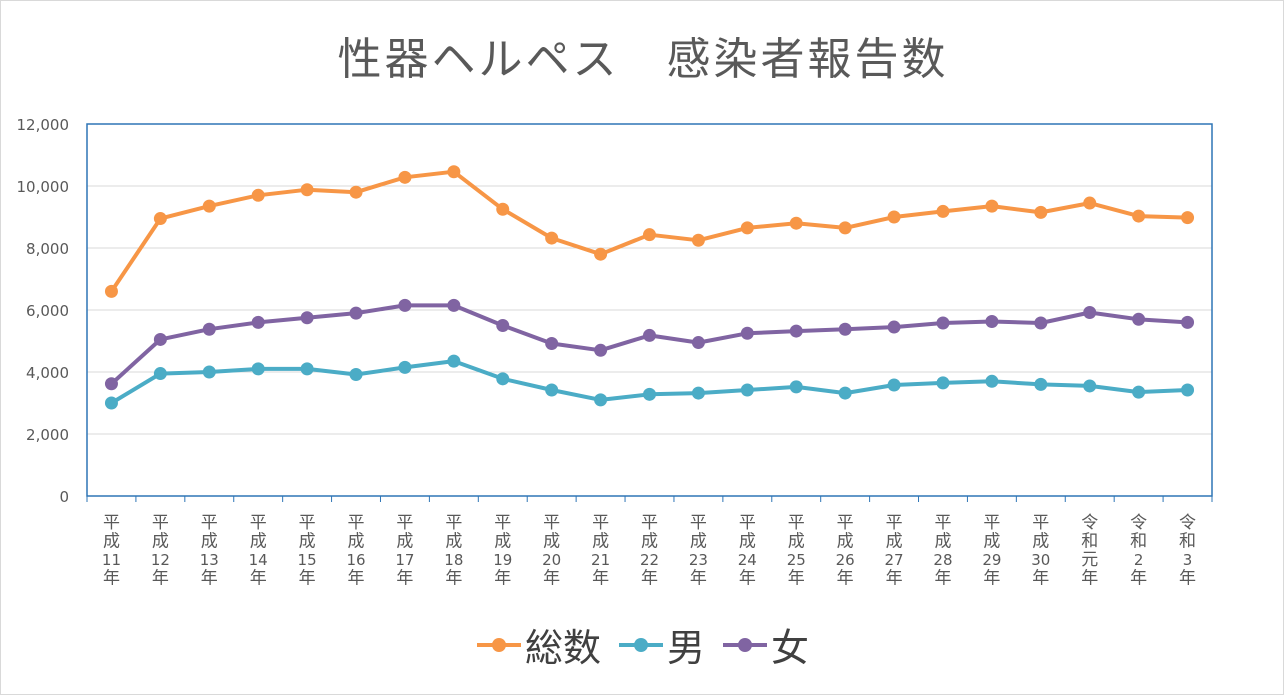 The height and width of the screenshot is (696, 1284). What do you see at coordinates (649, 560) in the screenshot?
I see `x-tick-label-part: 22` at bounding box center [649, 560].